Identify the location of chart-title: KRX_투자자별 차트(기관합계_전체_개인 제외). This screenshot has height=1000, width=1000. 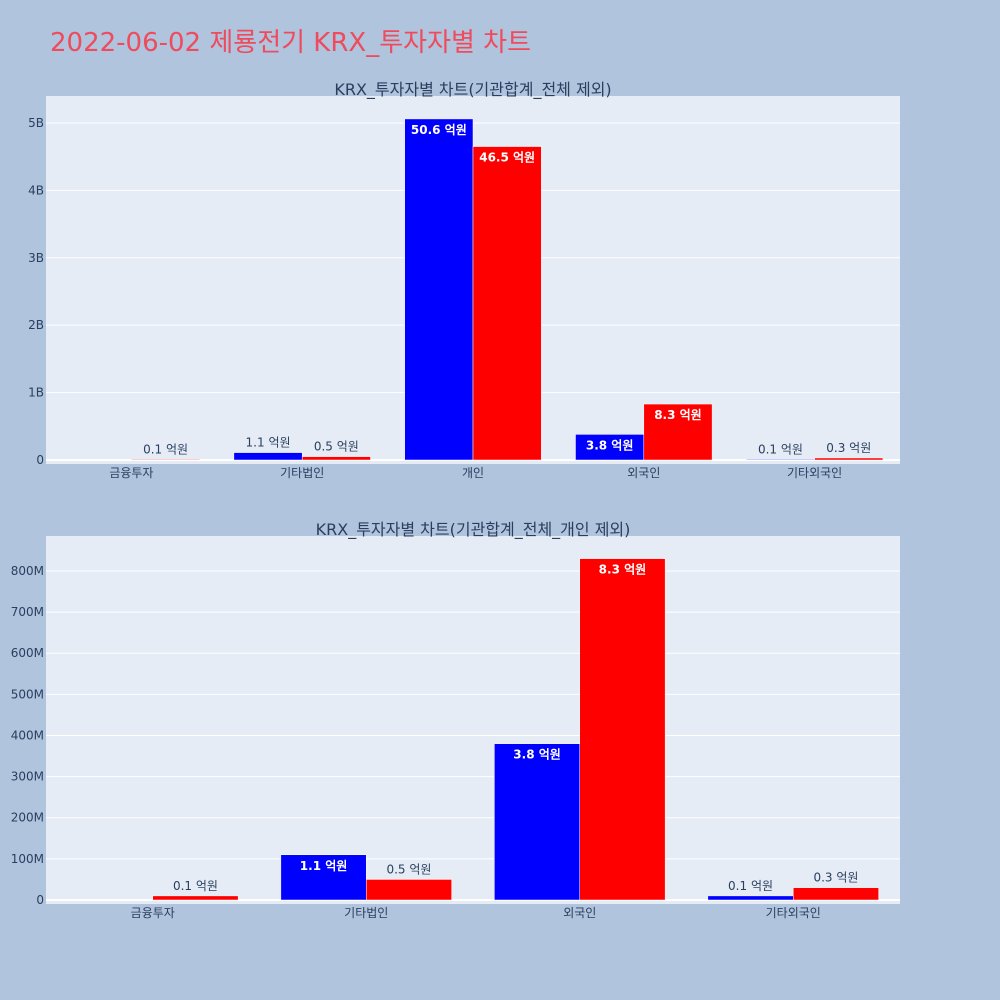
(473, 530).